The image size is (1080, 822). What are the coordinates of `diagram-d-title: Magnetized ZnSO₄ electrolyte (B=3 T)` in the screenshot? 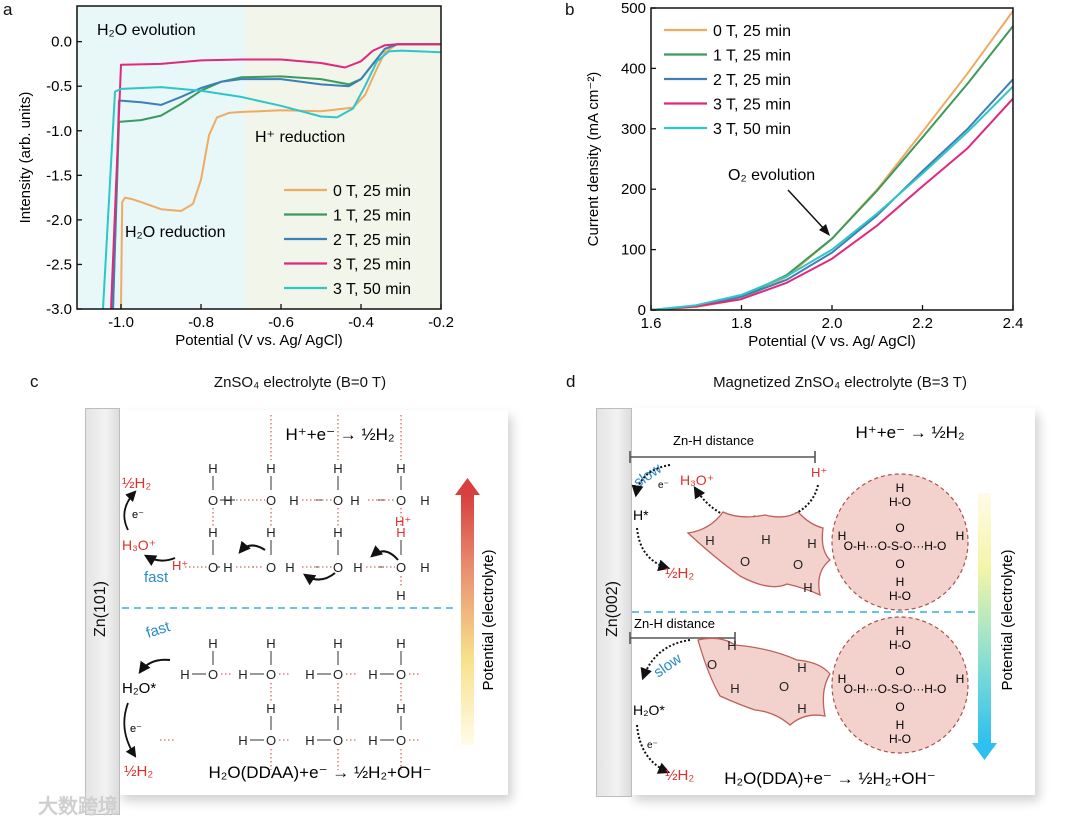 It's located at (840, 382).